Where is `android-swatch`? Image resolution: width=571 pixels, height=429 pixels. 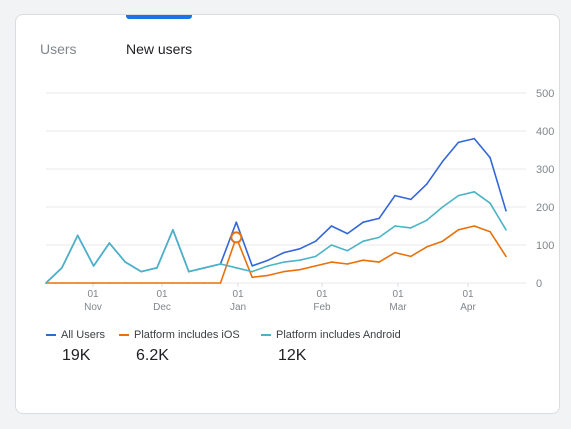 android-swatch is located at coordinates (266, 335).